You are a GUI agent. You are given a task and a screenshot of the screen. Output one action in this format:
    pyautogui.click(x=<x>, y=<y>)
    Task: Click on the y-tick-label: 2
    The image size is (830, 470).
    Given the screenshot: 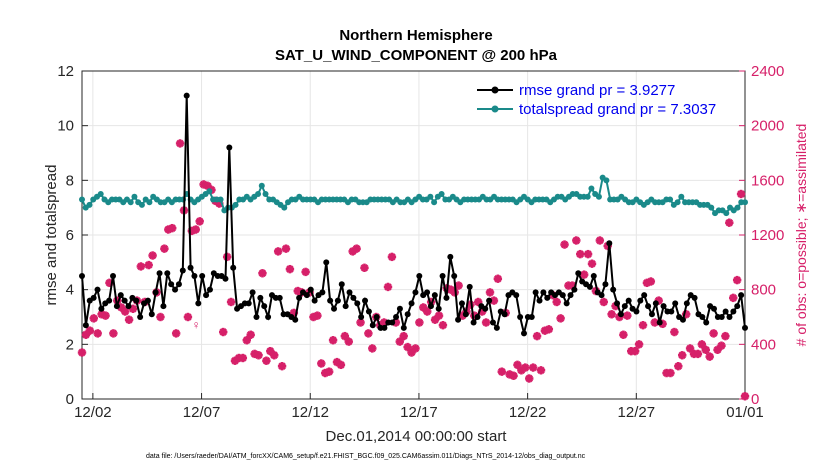 What is the action you would take?
    pyautogui.click(x=70, y=344)
    